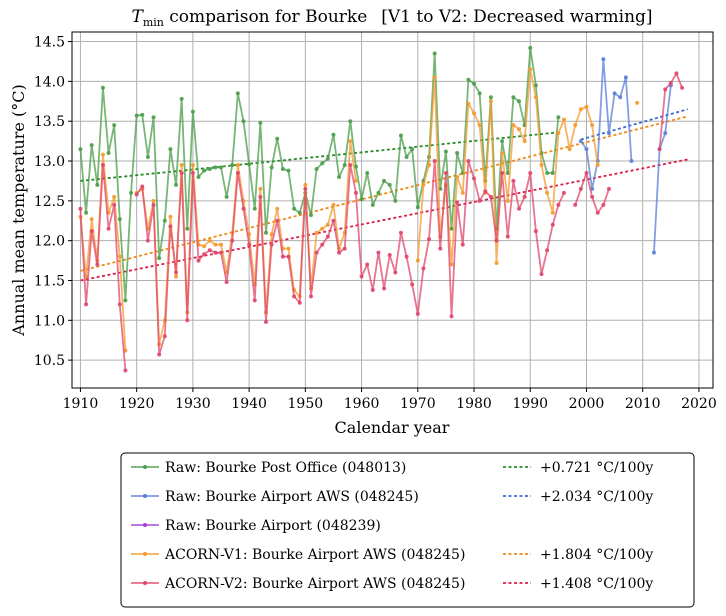 The image size is (726, 616). I want to click on y-tick-label: 13.5, so click(49, 122).